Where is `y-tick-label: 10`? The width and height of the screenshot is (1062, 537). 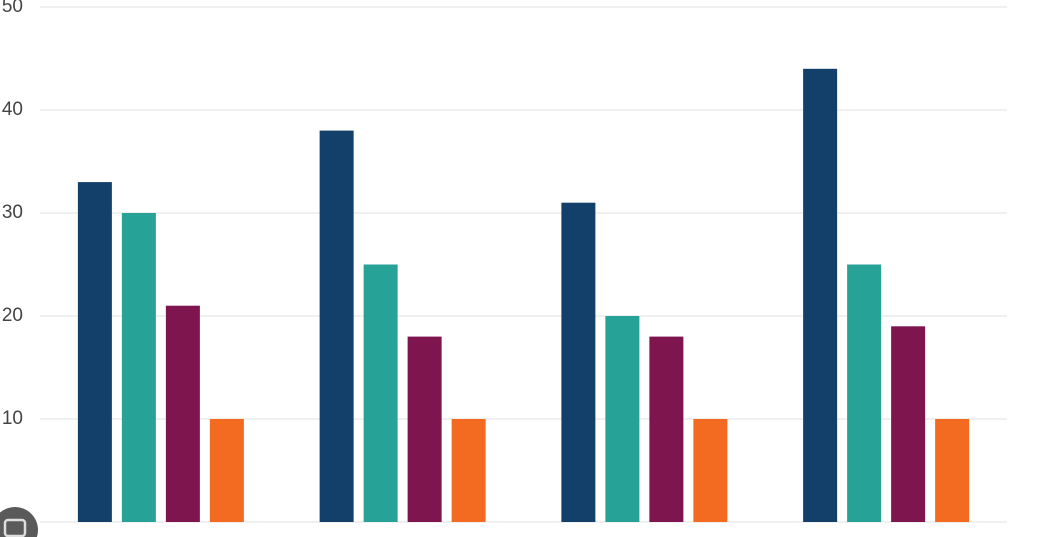 y-tick-label: 10 is located at coordinates (12, 418).